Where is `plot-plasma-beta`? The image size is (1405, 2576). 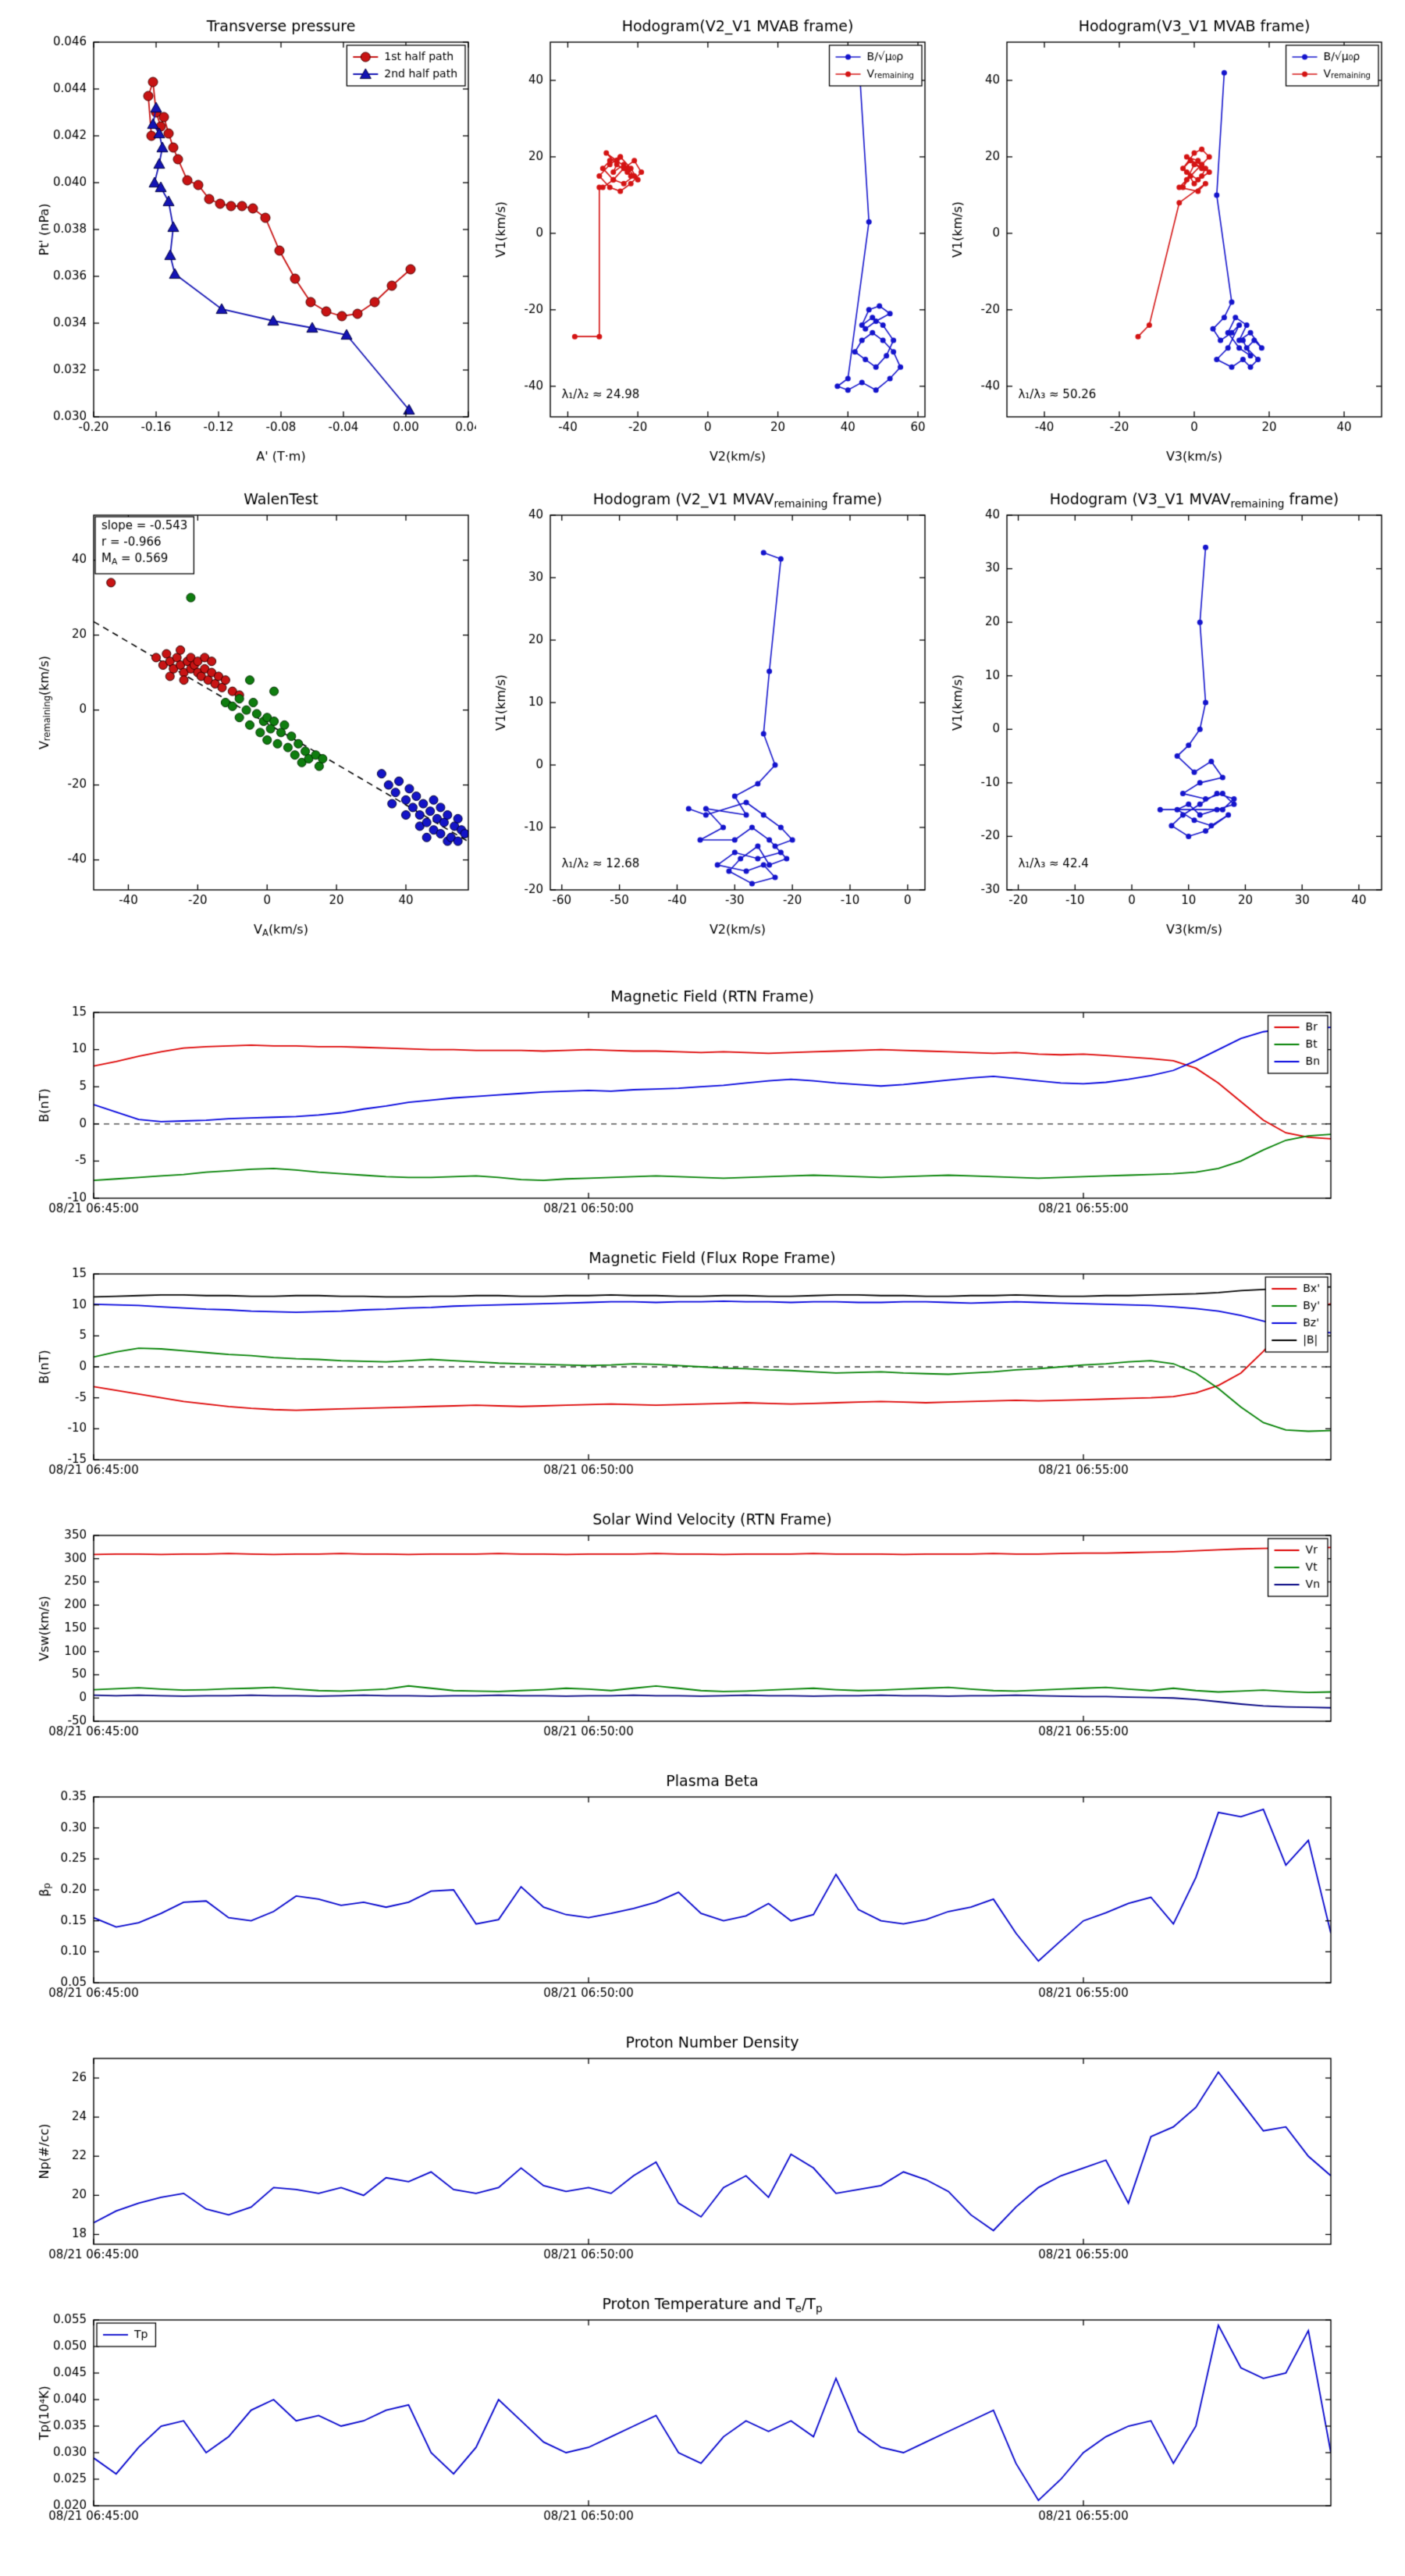 plot-plasma-beta is located at coordinates (705, 1893).